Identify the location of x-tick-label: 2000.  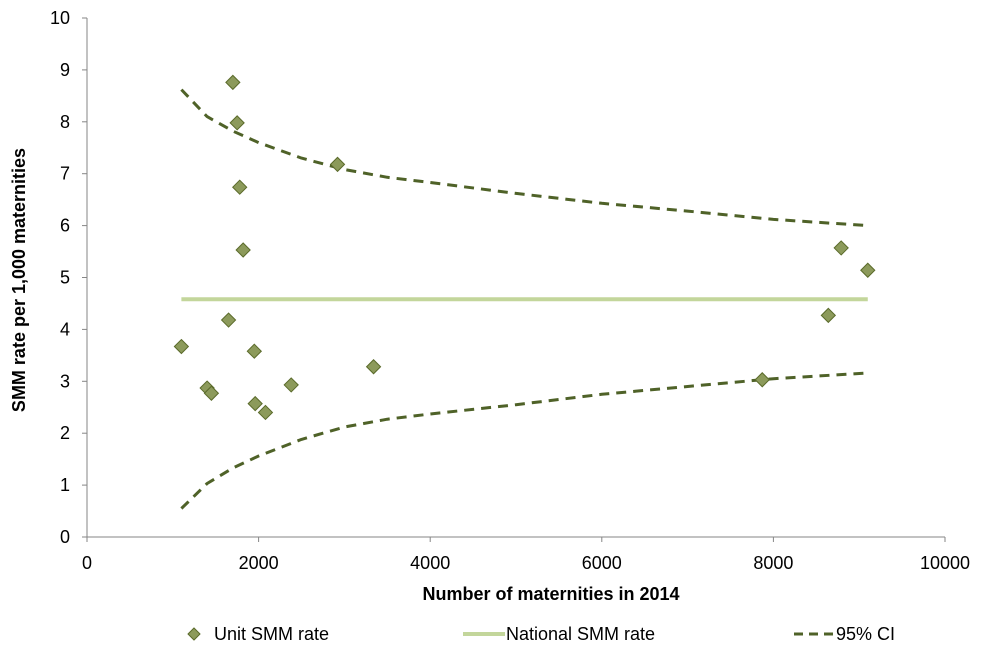
(259, 563).